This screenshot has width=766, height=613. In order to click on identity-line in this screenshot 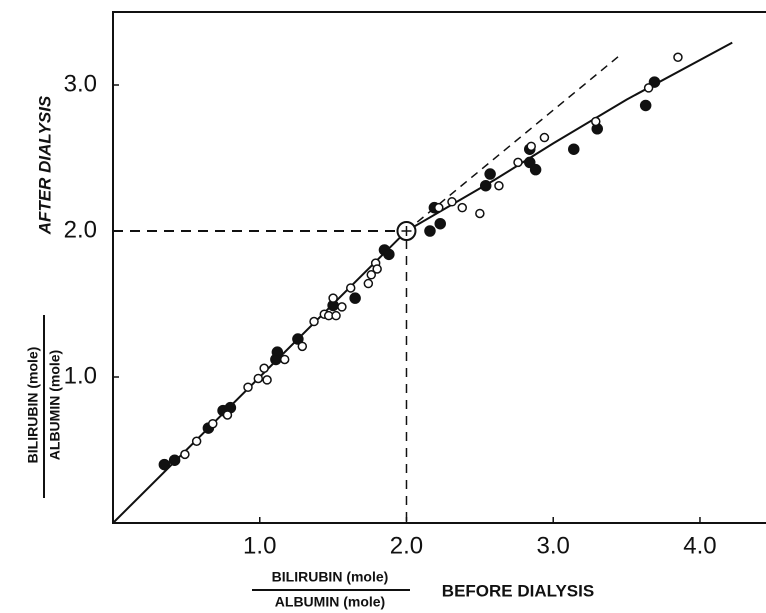, I will do `click(513, 143)`.